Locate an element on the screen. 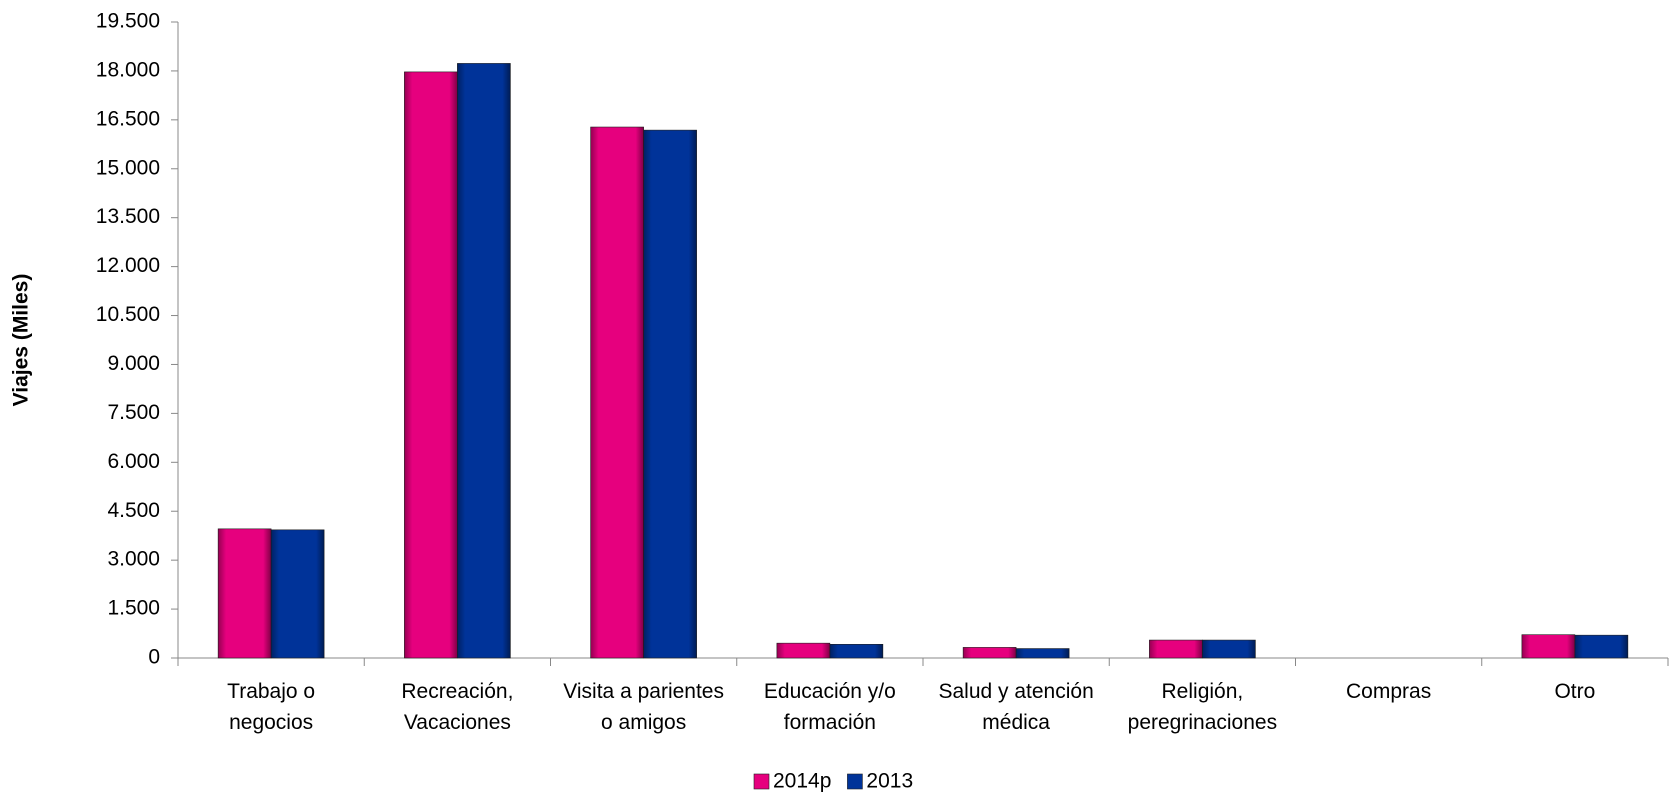 This screenshot has height=796, width=1672. x-tick-label: Otro is located at coordinates (1575, 691).